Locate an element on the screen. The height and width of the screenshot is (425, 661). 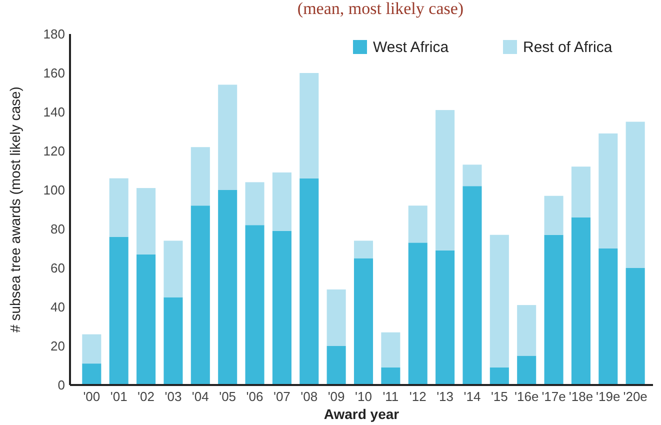
y-tick-label: 40 is located at coordinates (57, 307).